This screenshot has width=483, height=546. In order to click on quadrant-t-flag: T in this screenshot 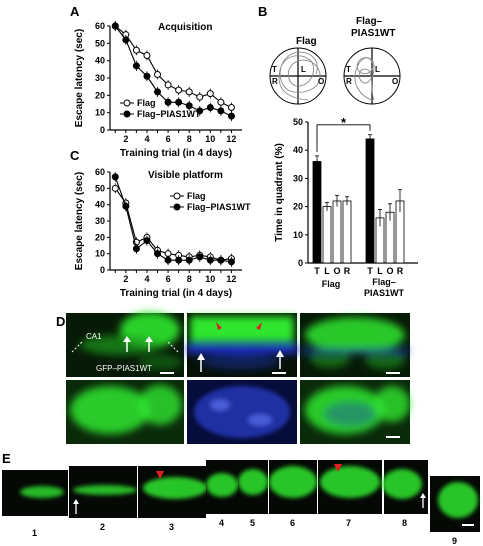, I will do `click(274, 69)`.